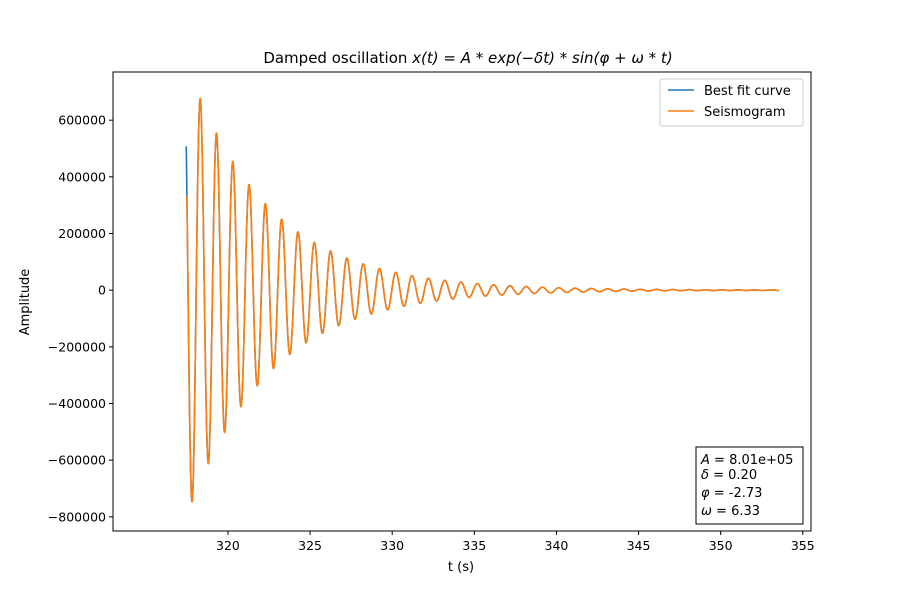 The height and width of the screenshot is (597, 900). Describe the element at coordinates (761, 460) in the screenshot. I see `param-a-value: 8.01e+05` at that location.